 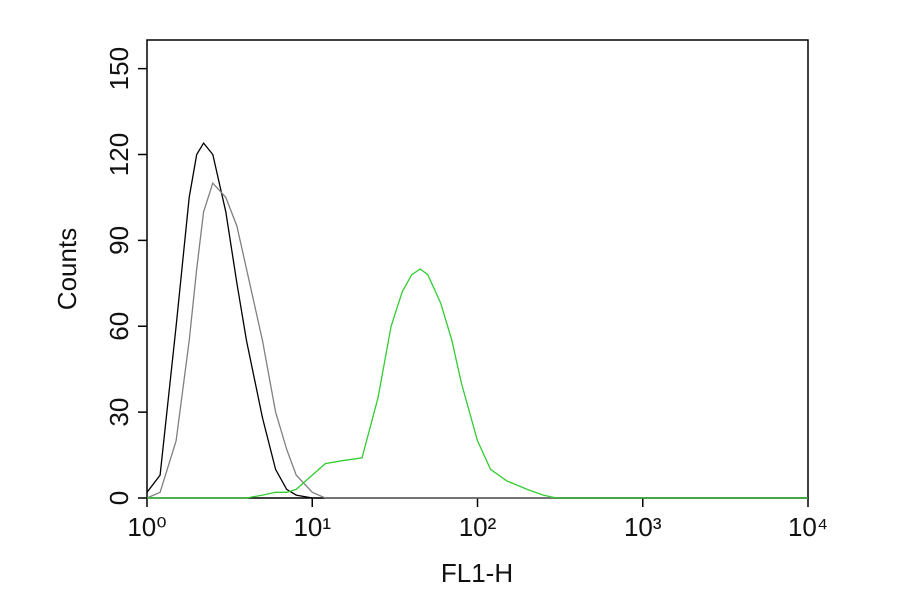 What do you see at coordinates (643, 527) in the screenshot?
I see `x-tick-label: 10³` at bounding box center [643, 527].